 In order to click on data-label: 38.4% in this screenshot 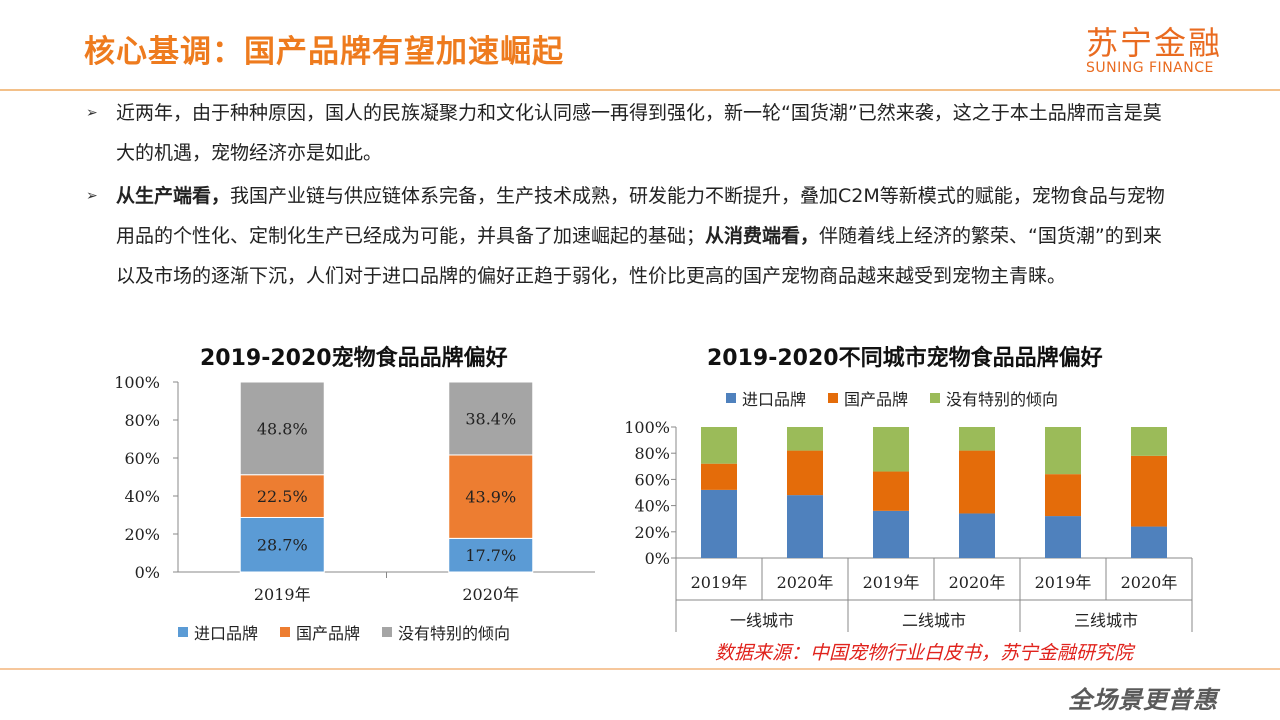, I will do `click(490, 418)`.